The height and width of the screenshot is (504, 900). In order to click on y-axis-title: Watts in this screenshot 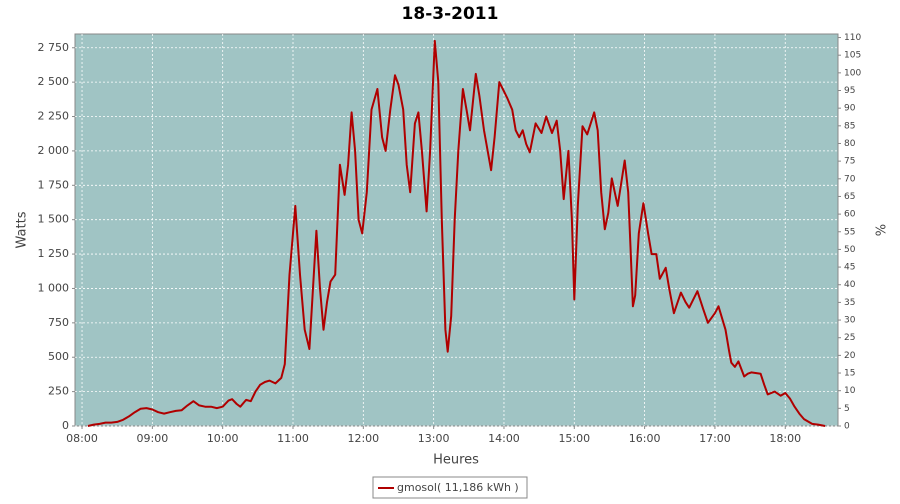, I will do `click(22, 229)`.